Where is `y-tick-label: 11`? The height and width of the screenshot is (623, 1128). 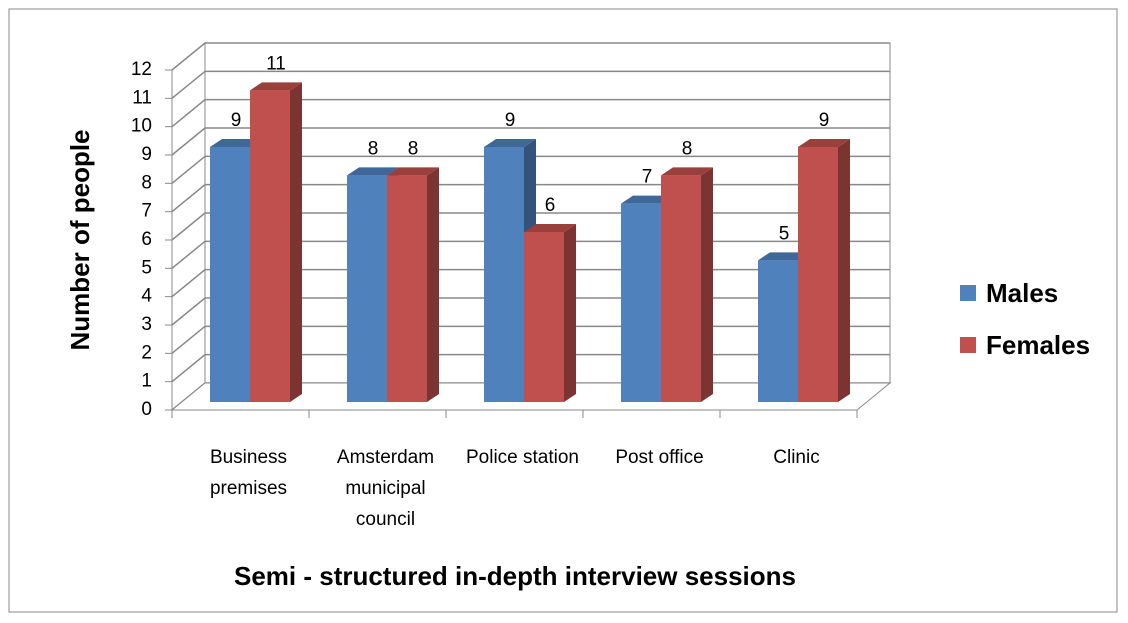
y-tick-label: 11 is located at coordinates (142, 97).